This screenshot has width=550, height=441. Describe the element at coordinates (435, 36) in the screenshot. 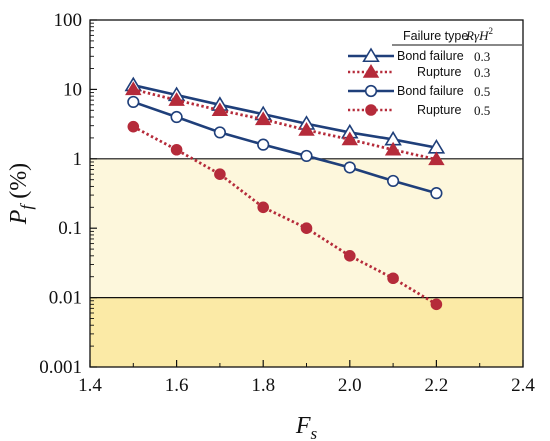

I see `legend-header-type: Failure type` at that location.